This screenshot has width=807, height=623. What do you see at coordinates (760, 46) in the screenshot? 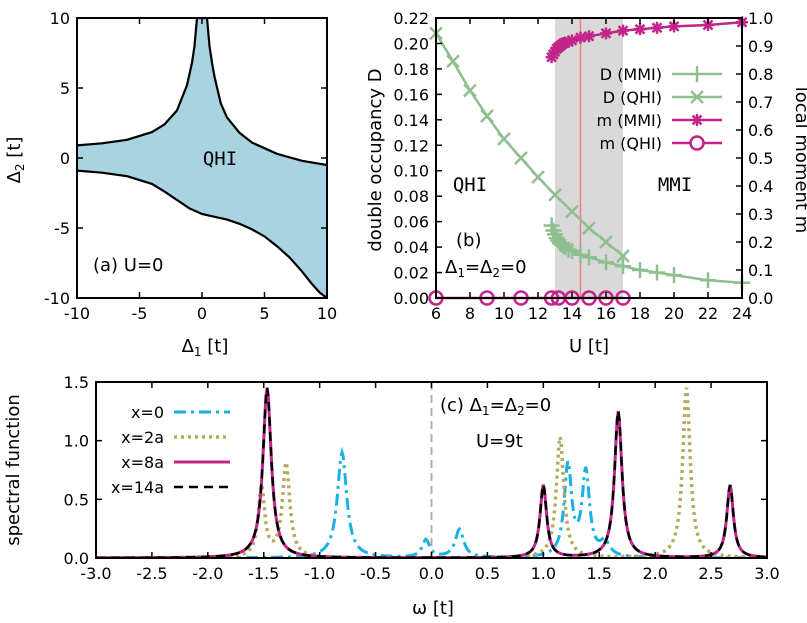
I see `panel-b-y2tick-label: 0.9` at bounding box center [760, 46].